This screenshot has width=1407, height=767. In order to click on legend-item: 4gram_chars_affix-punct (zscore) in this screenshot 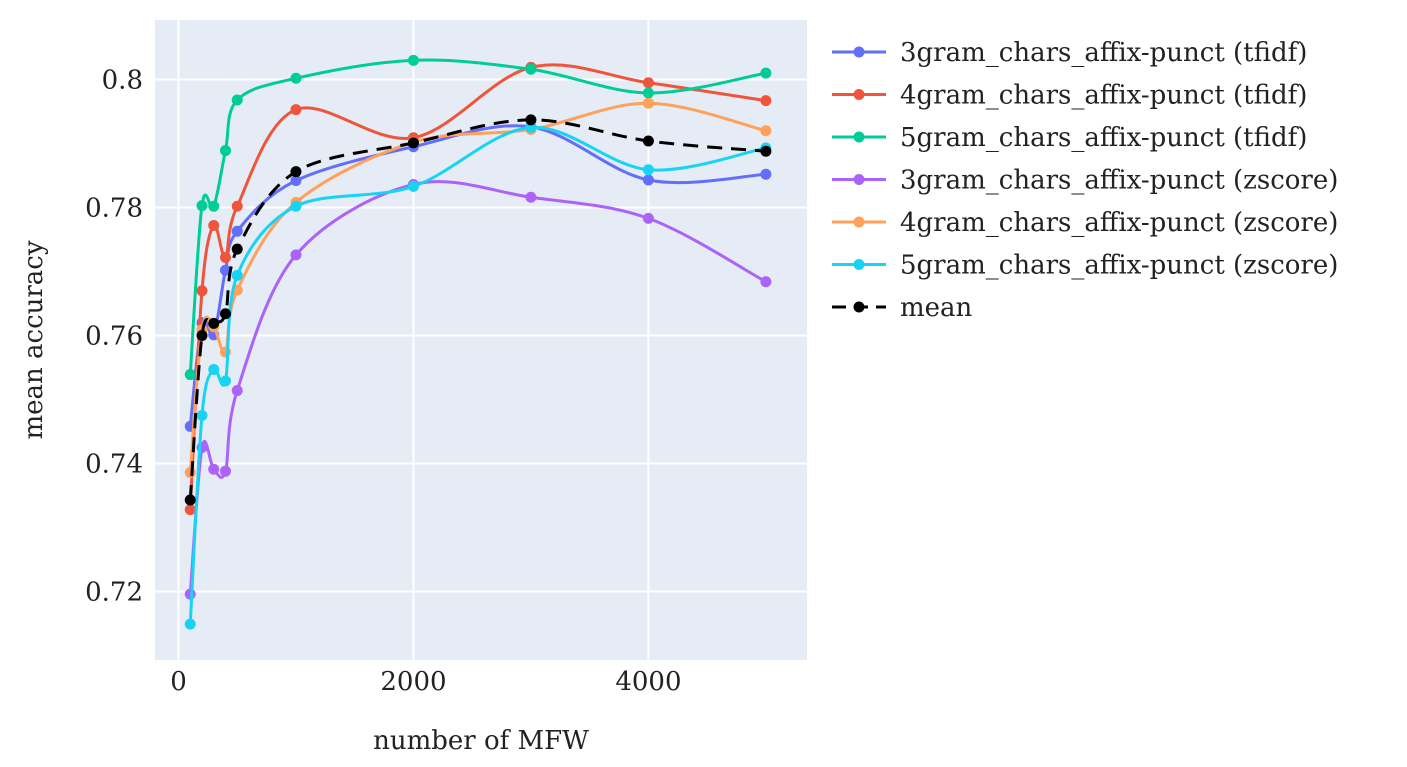, I will do `click(1085, 223)`.